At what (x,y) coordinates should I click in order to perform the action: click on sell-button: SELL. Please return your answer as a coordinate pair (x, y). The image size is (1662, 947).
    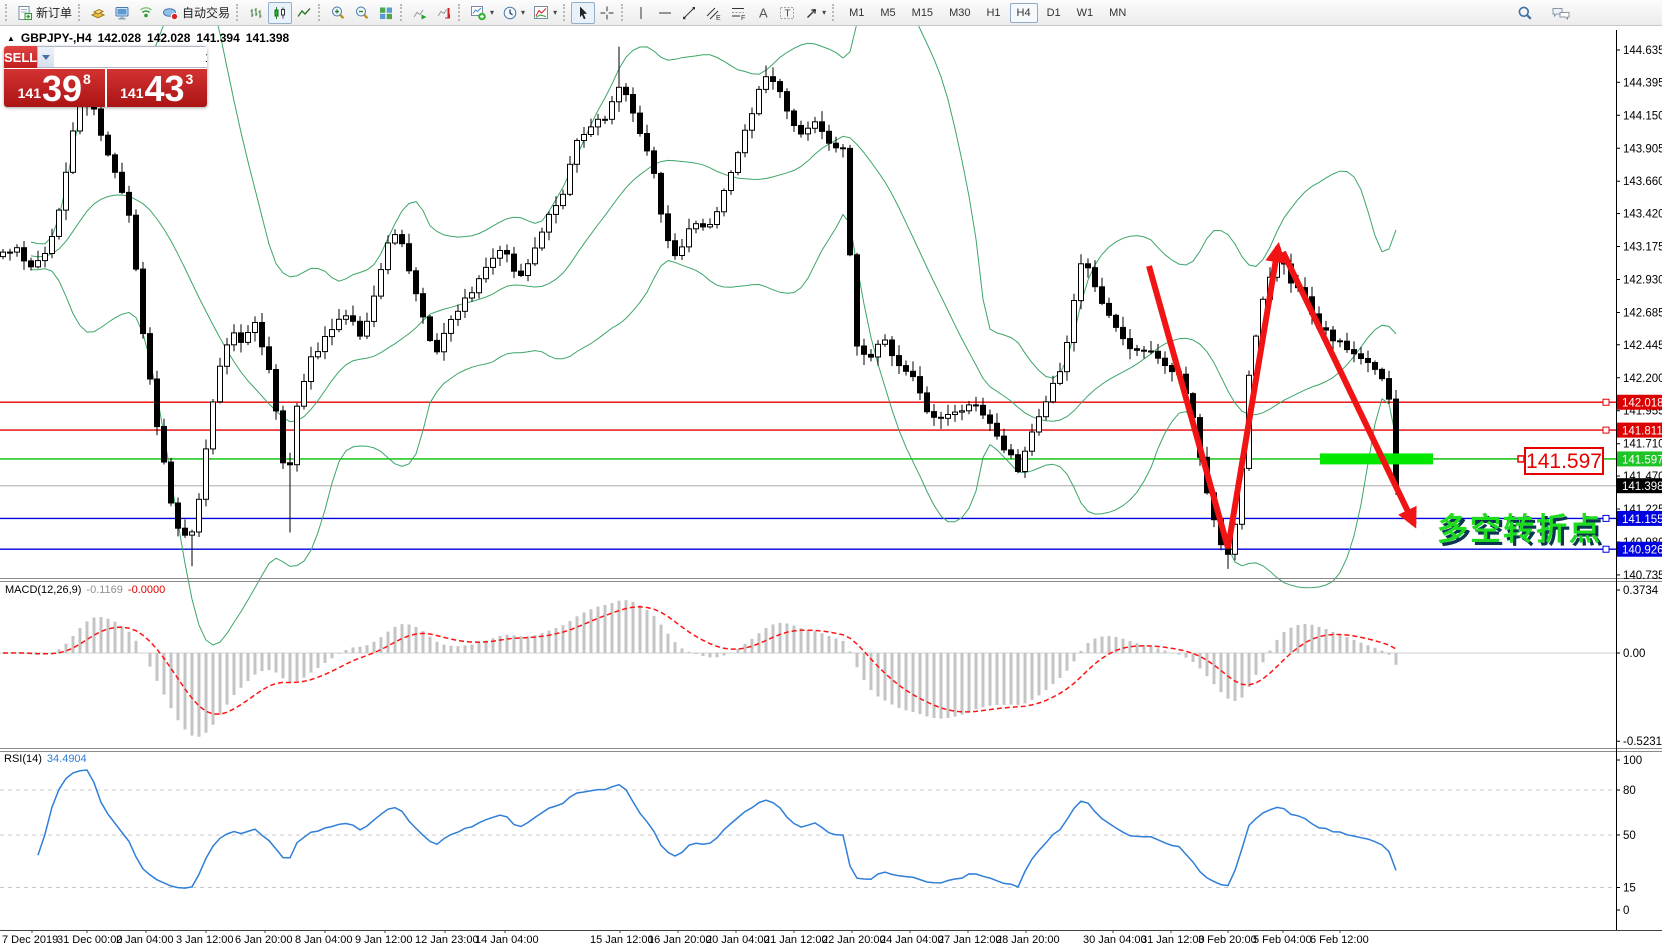
    Looking at the image, I should click on (21, 57).